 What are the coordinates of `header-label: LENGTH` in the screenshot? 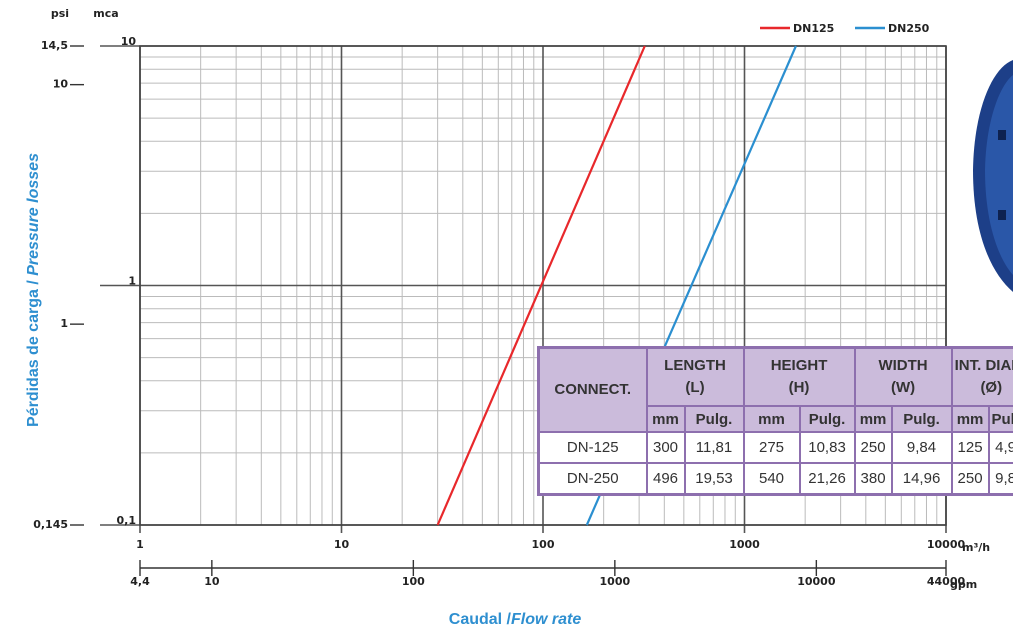 It's located at (695, 365).